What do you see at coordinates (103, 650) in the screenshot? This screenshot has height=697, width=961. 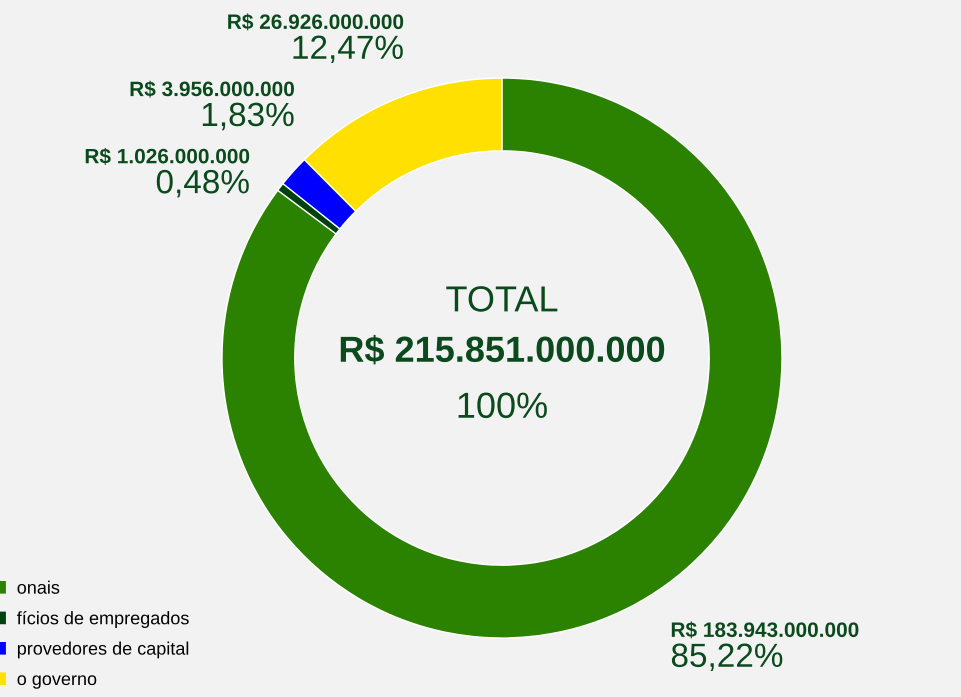 I see `legend-label: provedores de capital` at bounding box center [103, 650].